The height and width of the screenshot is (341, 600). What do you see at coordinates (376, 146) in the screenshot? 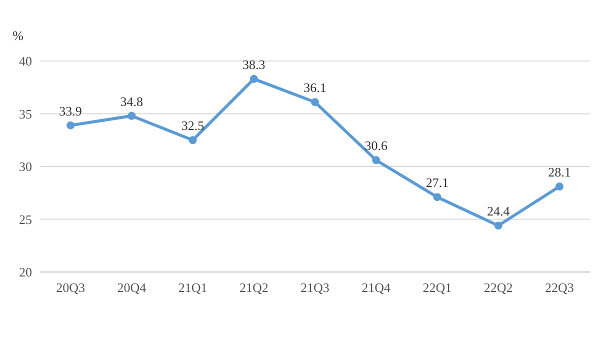
I see `data-label: 30.6` at bounding box center [376, 146].